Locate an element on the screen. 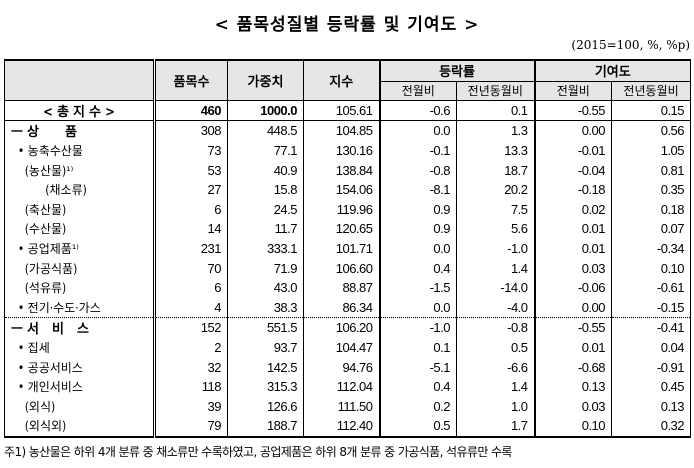 The image size is (694, 468). cell-contribution-yoy: 0.32 is located at coordinates (651, 427).